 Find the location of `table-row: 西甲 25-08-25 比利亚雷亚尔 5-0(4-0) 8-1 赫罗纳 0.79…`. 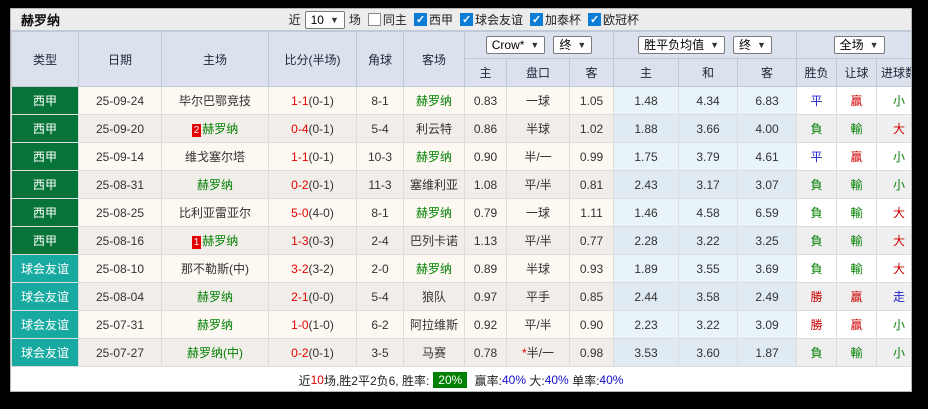

table-row: 西甲 25-08-25 比利亚雷亚尔 5-0(4-0) 8-1 赫罗纳 0.79… is located at coordinates (461, 212).